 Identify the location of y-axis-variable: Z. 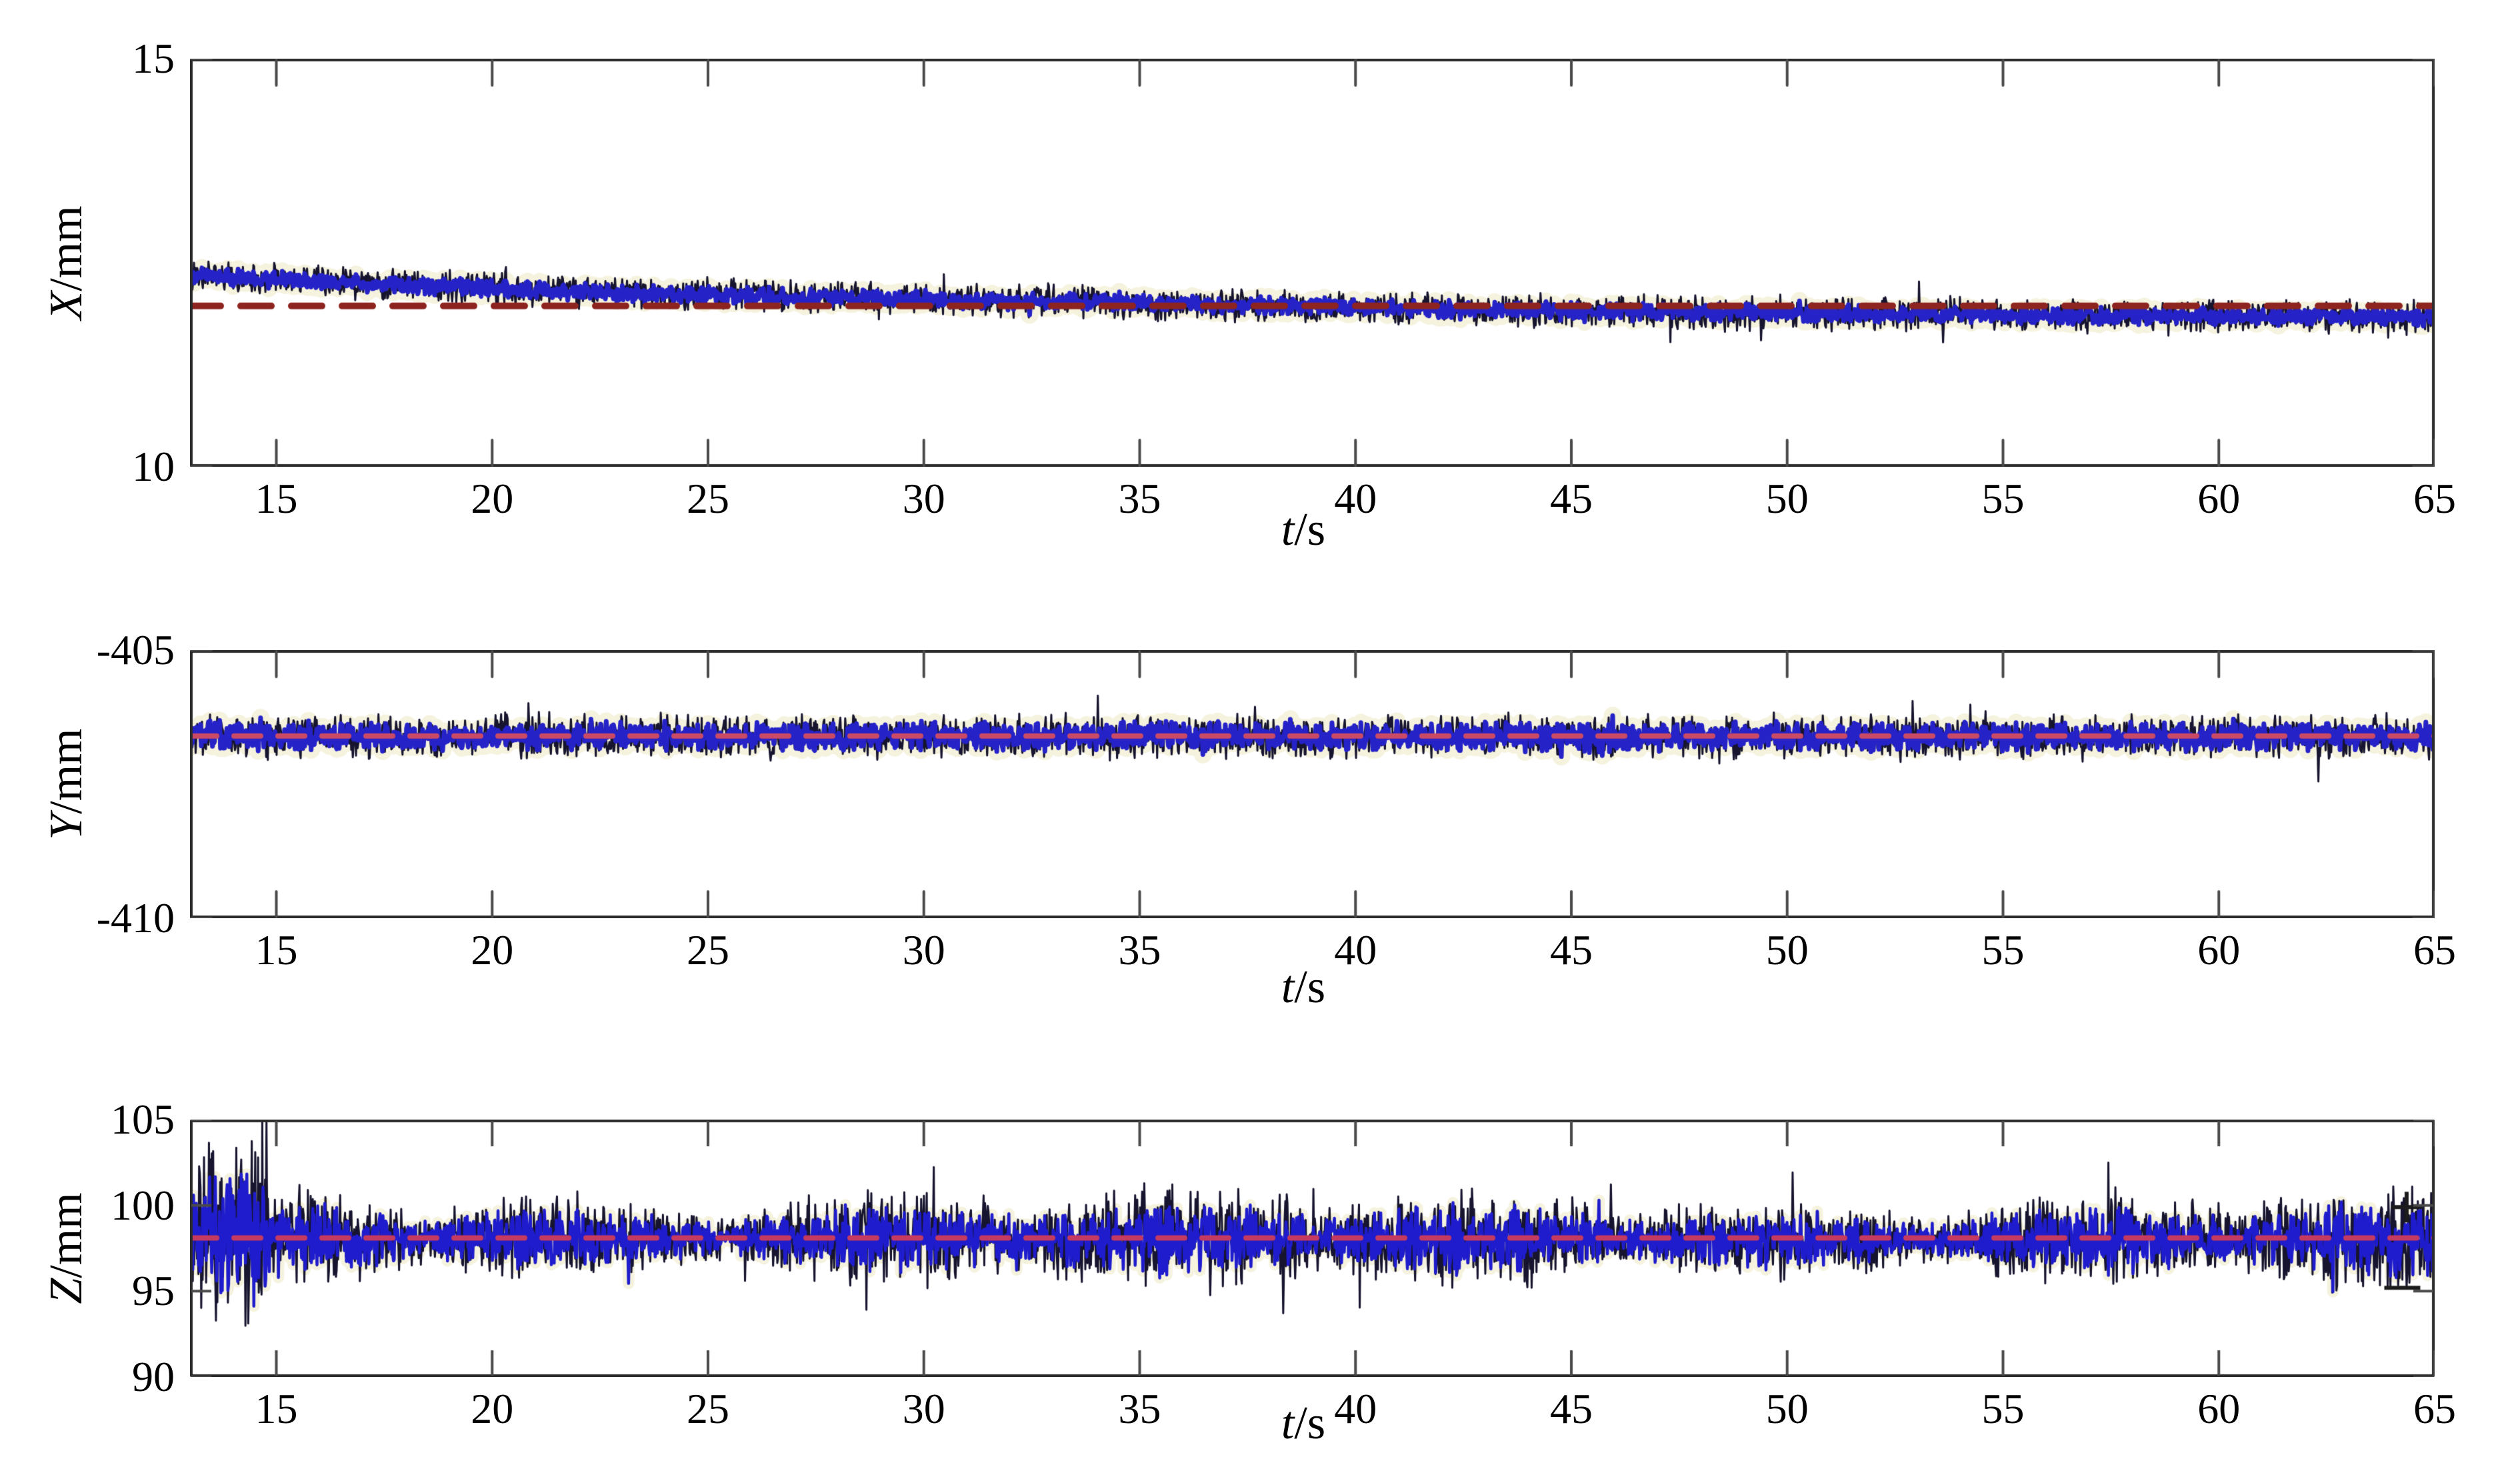
(66, 1291).